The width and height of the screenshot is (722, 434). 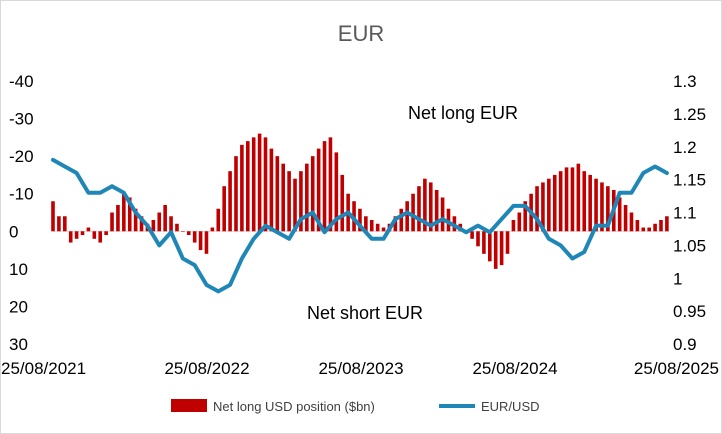 I want to click on chart-title: EUR, so click(x=361, y=33).